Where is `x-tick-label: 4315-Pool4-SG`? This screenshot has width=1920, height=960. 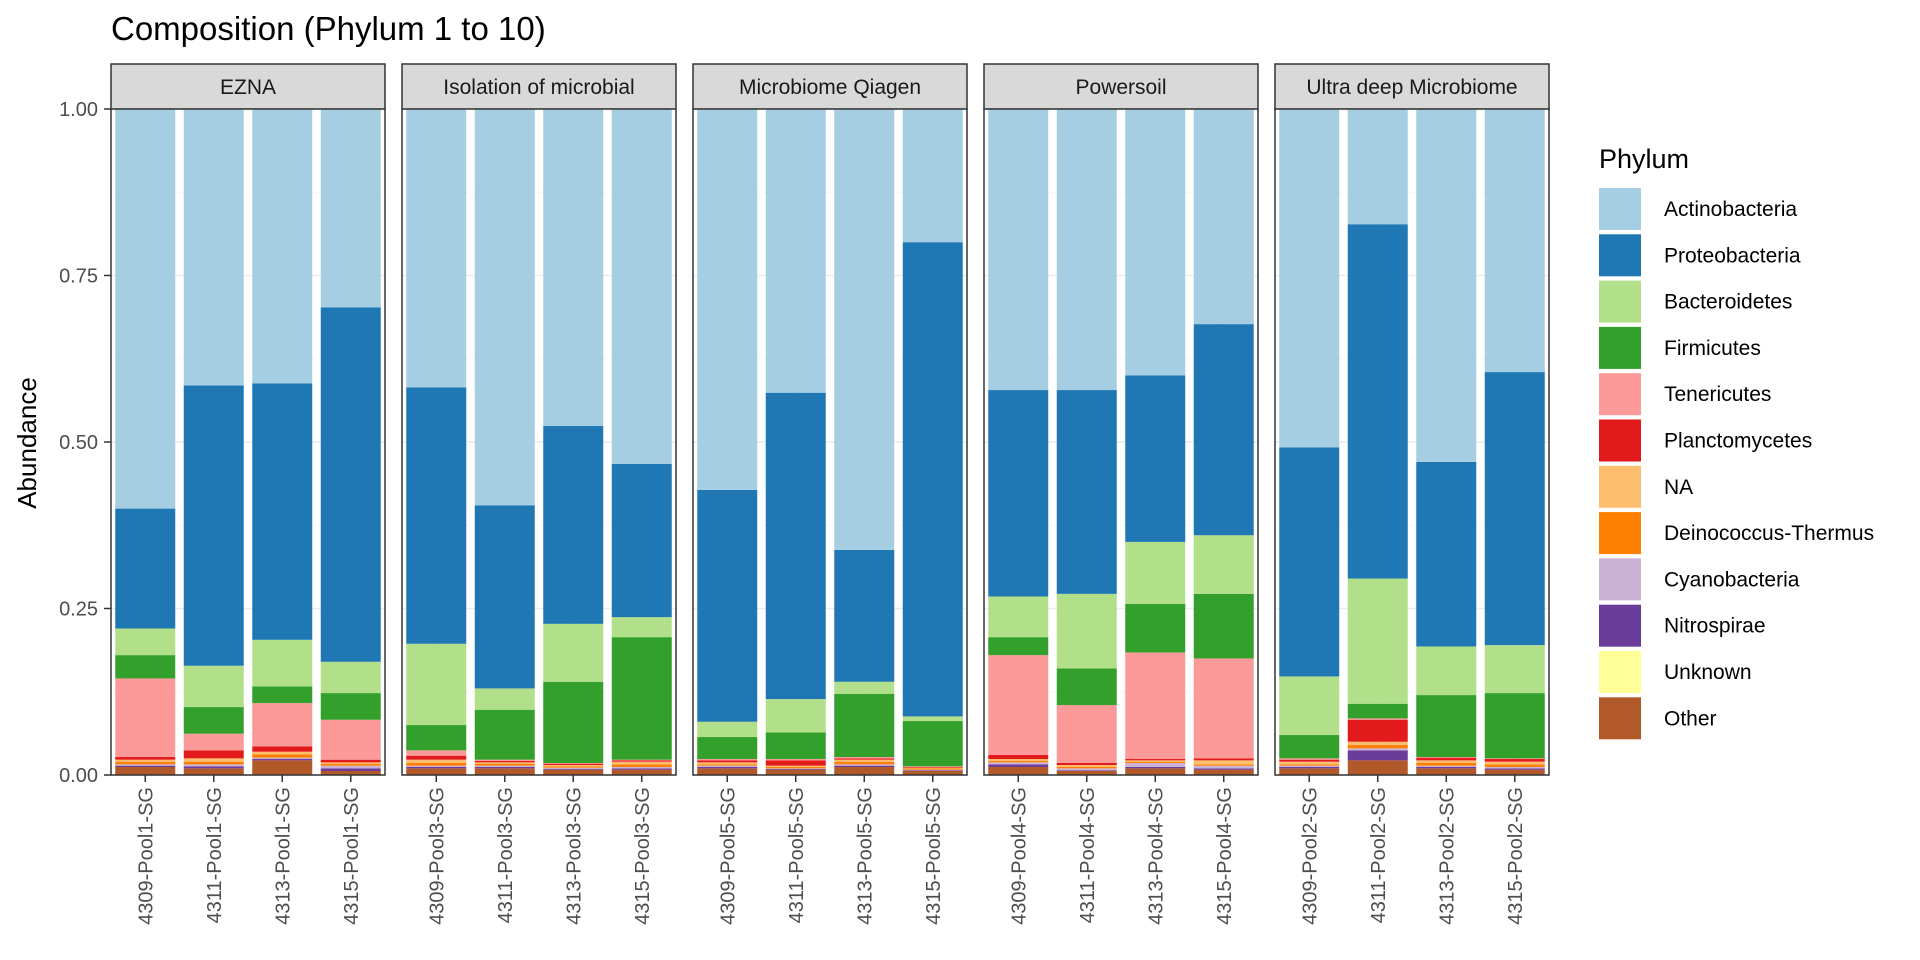
x-tick-label: 4315-Pool4-SG is located at coordinates (1225, 856).